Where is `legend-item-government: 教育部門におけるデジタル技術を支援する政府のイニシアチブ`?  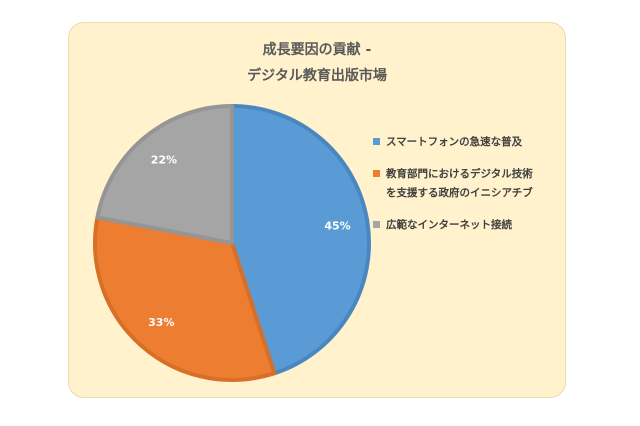
legend-item-government: 教育部門におけるデジタル技術を支援する政府のイニシアチブ is located at coordinates (453, 184).